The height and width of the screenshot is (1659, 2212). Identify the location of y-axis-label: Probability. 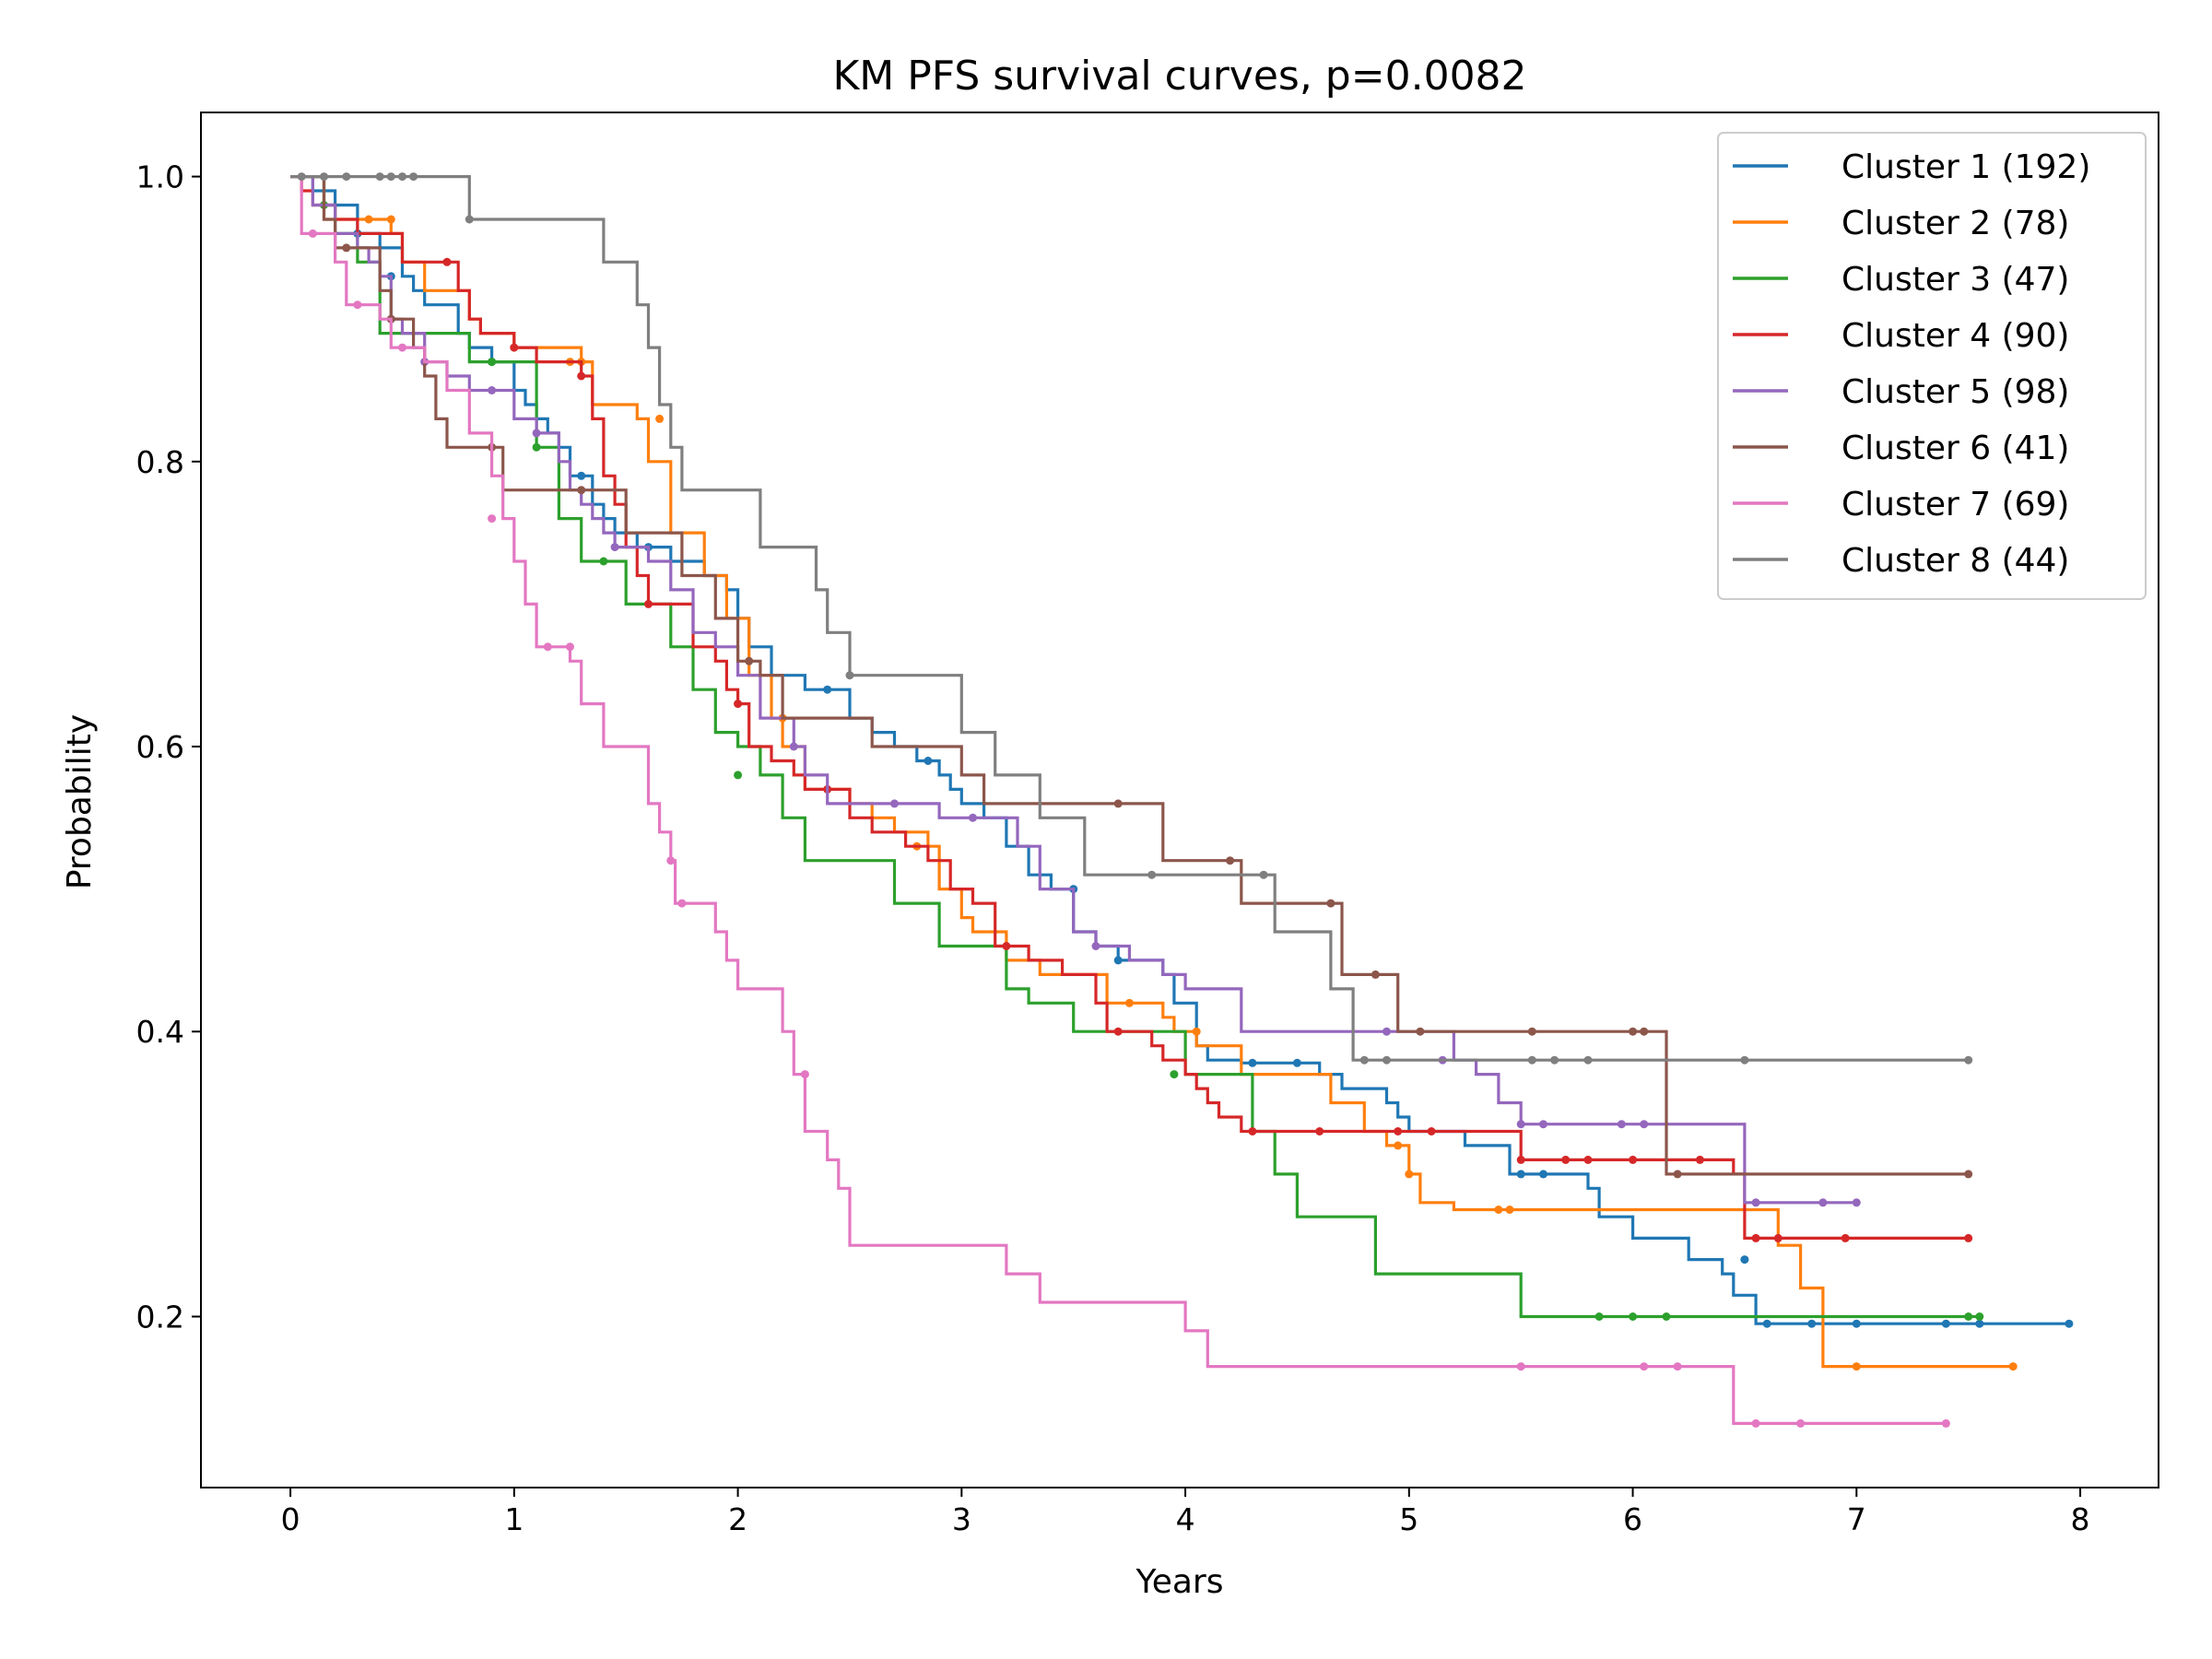
(80, 801).